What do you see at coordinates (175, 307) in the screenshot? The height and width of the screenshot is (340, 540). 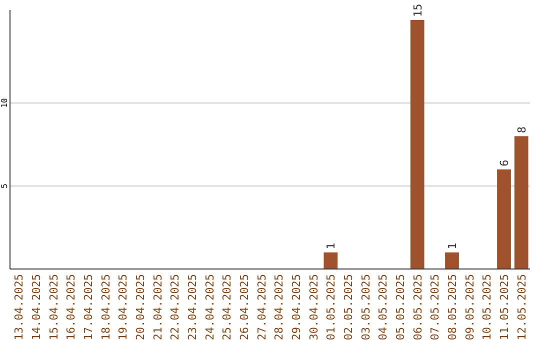 I see `x-tick-label: 22.04.2025` at bounding box center [175, 307].